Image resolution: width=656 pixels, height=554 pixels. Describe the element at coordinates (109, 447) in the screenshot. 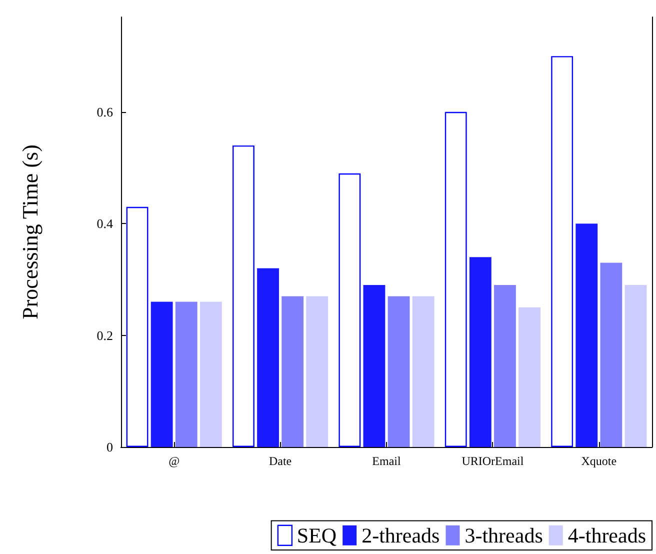

I see `y-tick-label: 0` at that location.